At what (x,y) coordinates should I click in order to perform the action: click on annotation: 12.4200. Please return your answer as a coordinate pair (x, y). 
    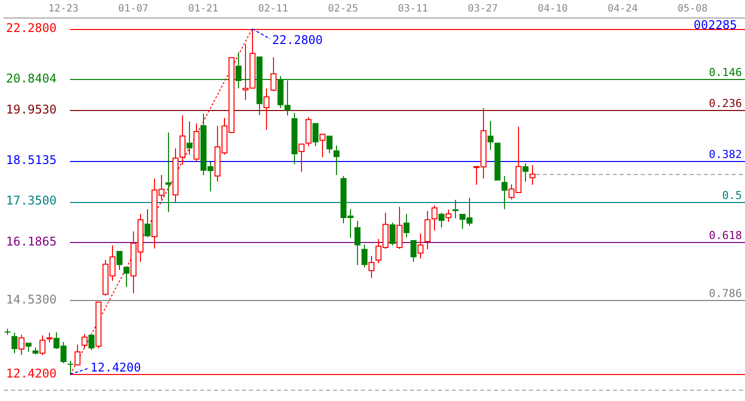
    Looking at the image, I should click on (115, 367).